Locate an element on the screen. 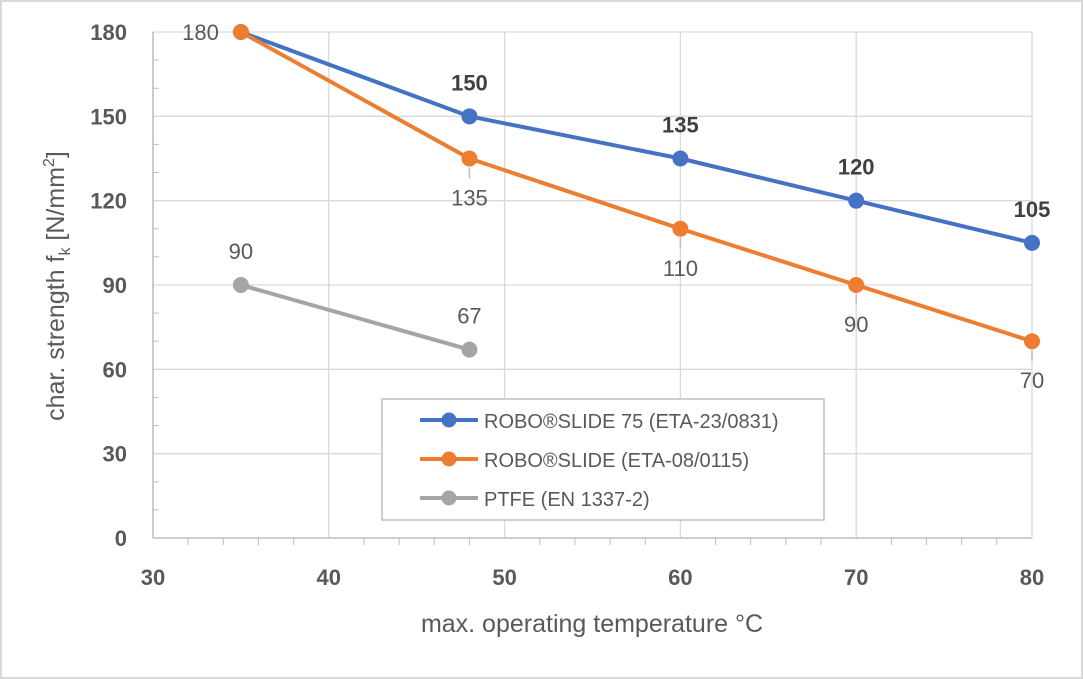 The height and width of the screenshot is (679, 1083). y-tick-label: 0 is located at coordinates (121, 538).